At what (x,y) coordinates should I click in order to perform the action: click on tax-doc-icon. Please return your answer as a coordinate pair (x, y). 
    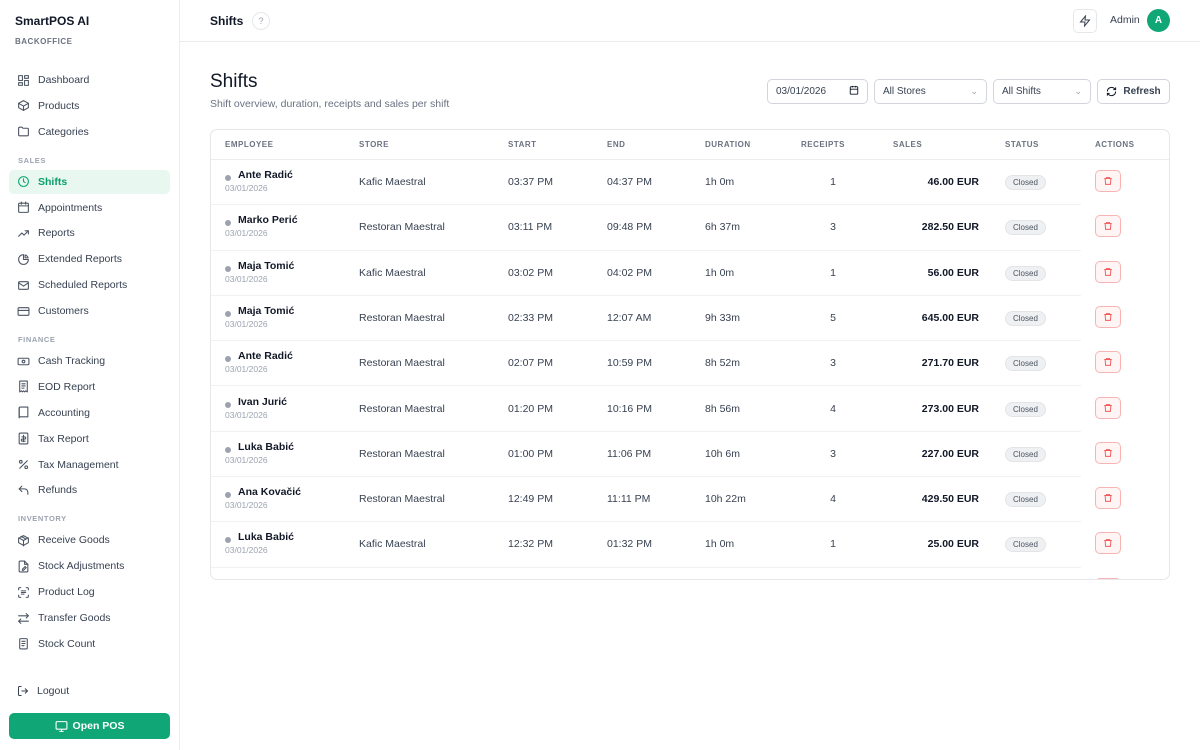
    Looking at the image, I should click on (23, 438).